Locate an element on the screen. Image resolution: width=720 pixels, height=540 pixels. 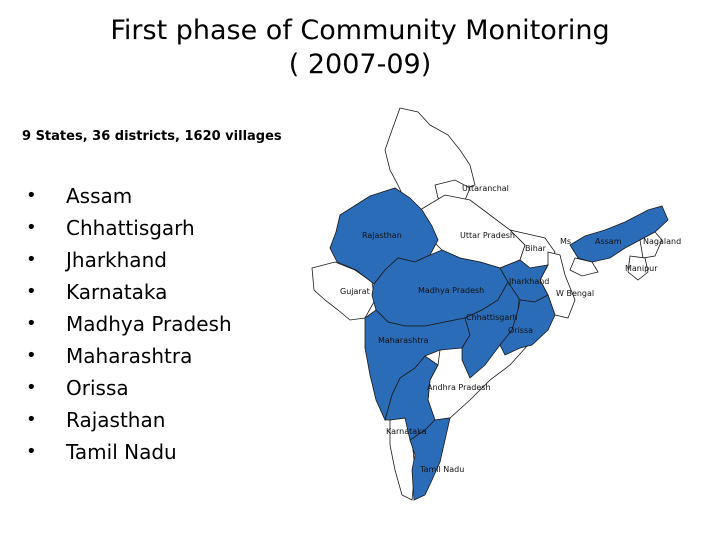
state-name: Karnataka is located at coordinates (117, 292).